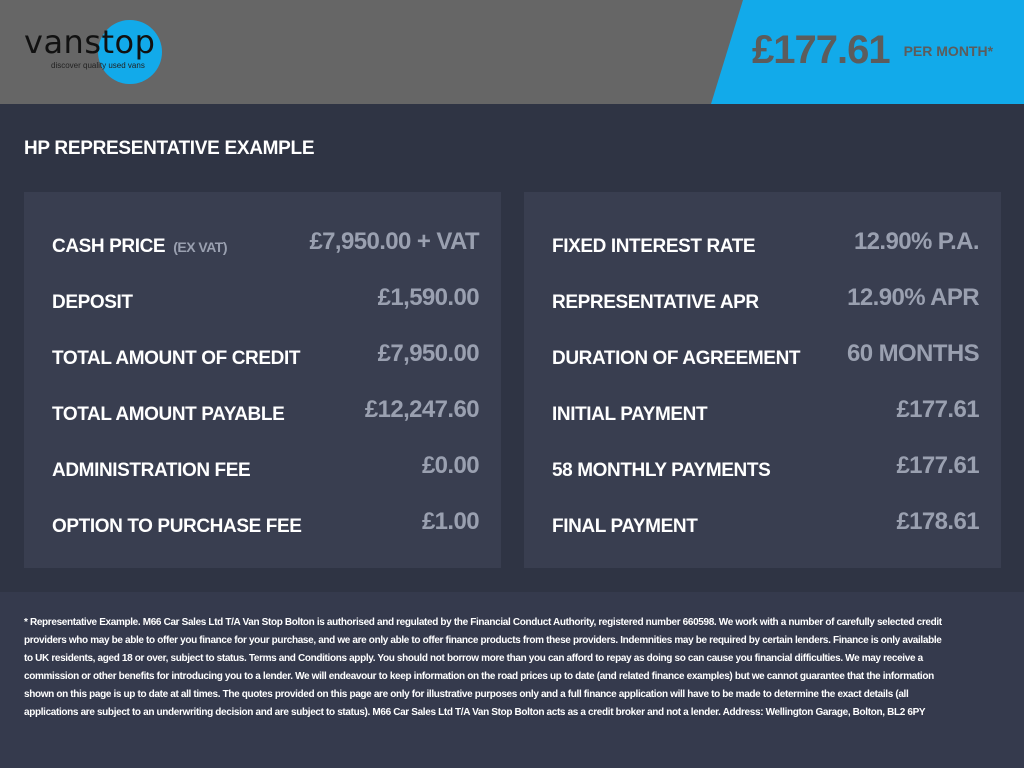  Describe the element at coordinates (766, 523) in the screenshot. I see `row-final-payment: FINAL PAYMENT £178.61` at that location.